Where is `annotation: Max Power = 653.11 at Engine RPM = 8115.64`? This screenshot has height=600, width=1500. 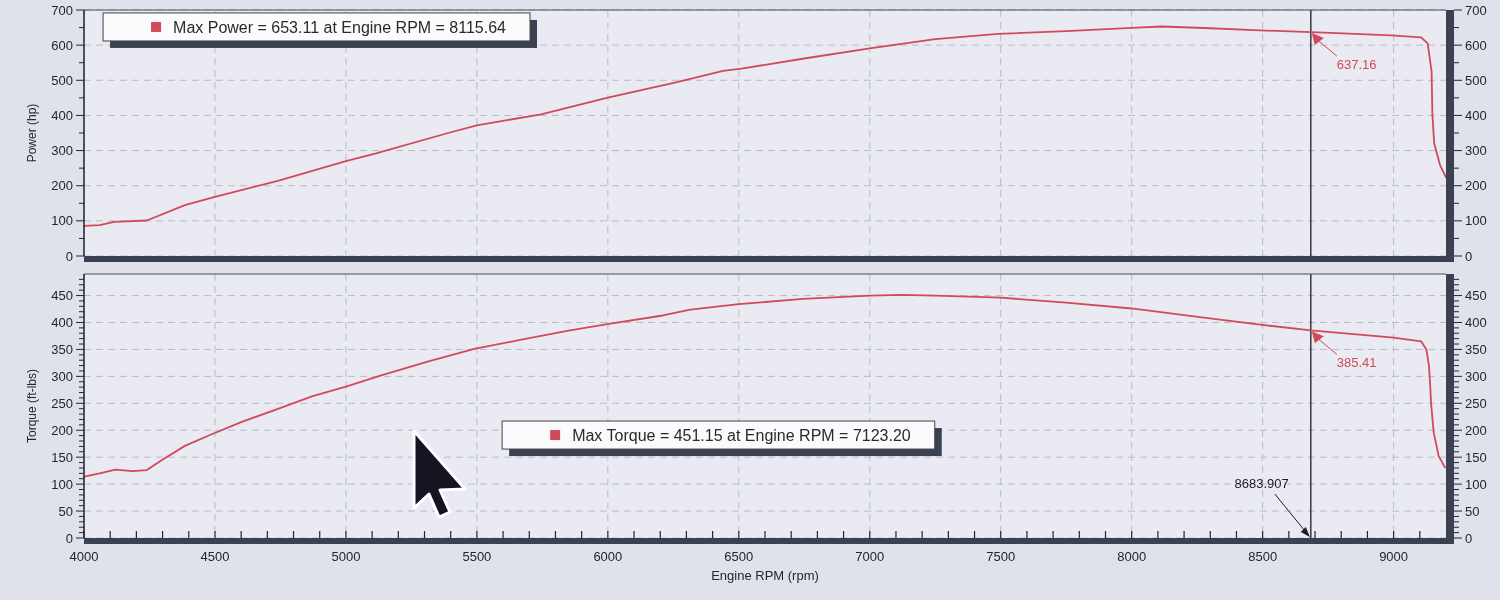 annotation: Max Power = 653.11 at Engine RPM = 8115.64 is located at coordinates (340, 27).